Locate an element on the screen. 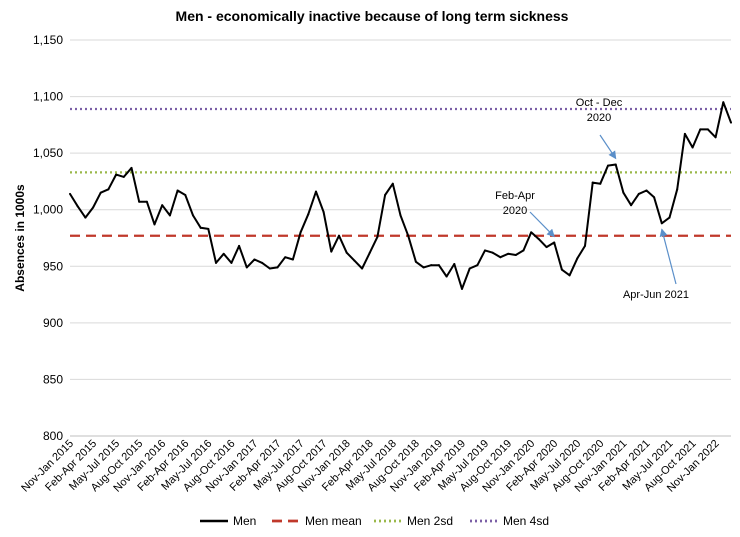 The width and height of the screenshot is (740, 537). legend-label: Men mean is located at coordinates (333, 521).